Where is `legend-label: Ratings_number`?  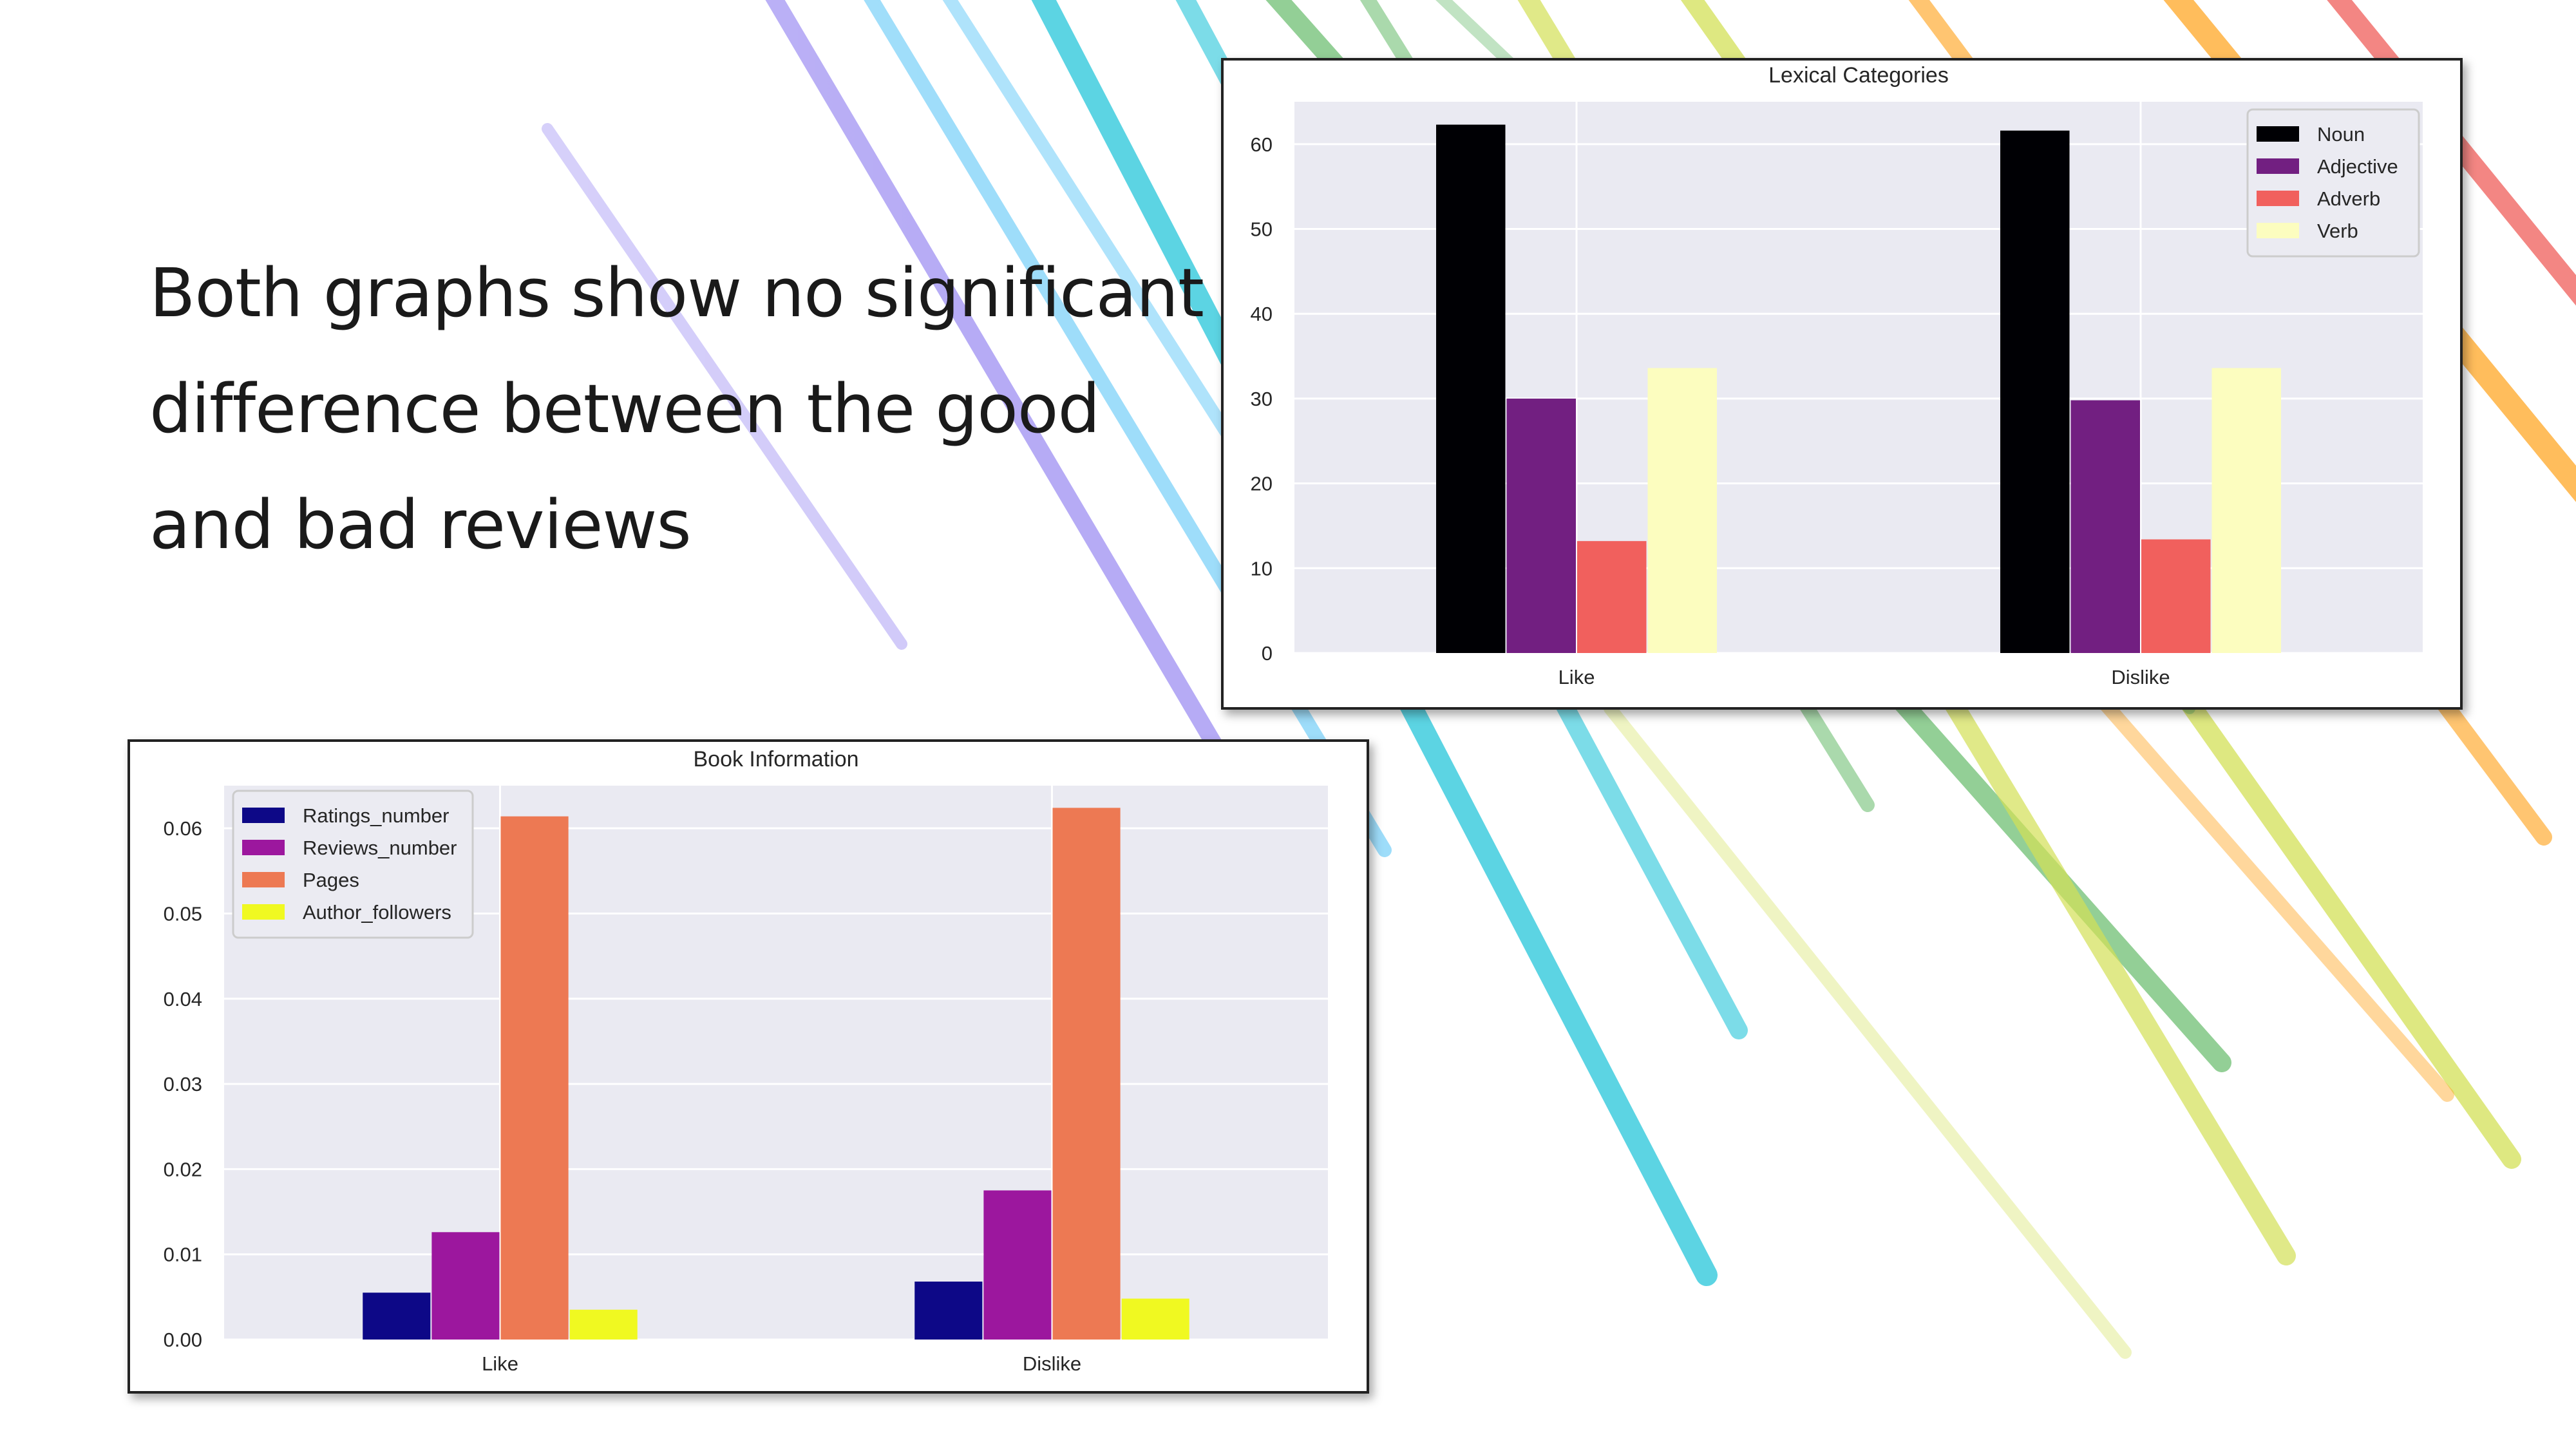
legend-label: Ratings_number is located at coordinates (376, 815).